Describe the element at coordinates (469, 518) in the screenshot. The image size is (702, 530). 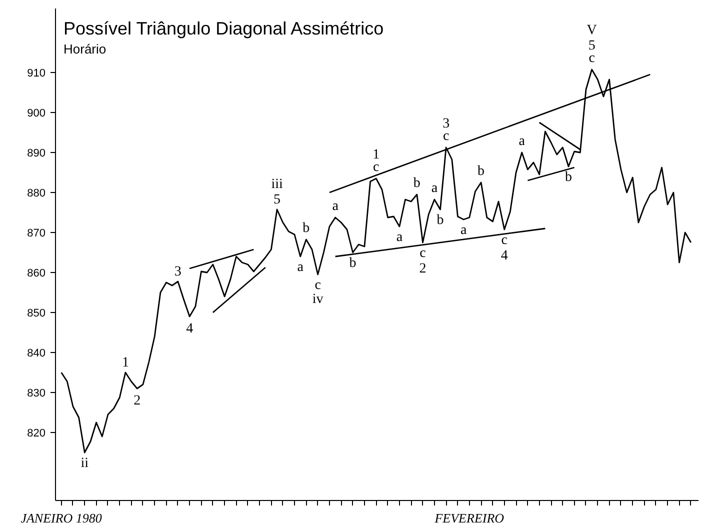
I see `x-tick-label: FEVEREIRO` at that location.